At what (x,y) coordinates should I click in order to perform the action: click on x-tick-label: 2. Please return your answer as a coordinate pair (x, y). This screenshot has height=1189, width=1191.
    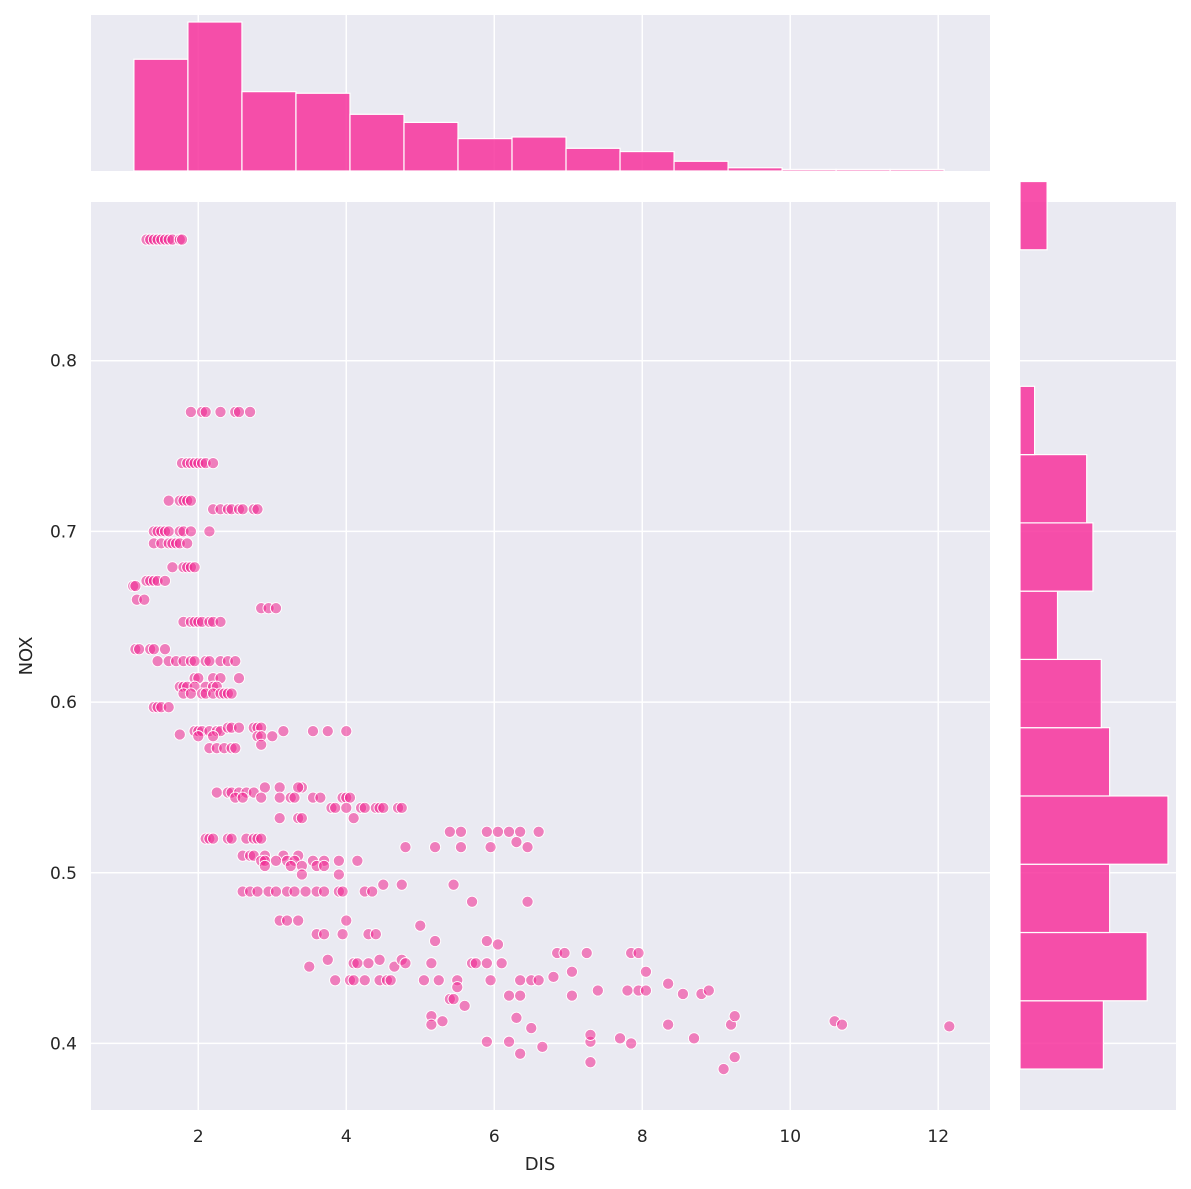
    Looking at the image, I should click on (198, 1137).